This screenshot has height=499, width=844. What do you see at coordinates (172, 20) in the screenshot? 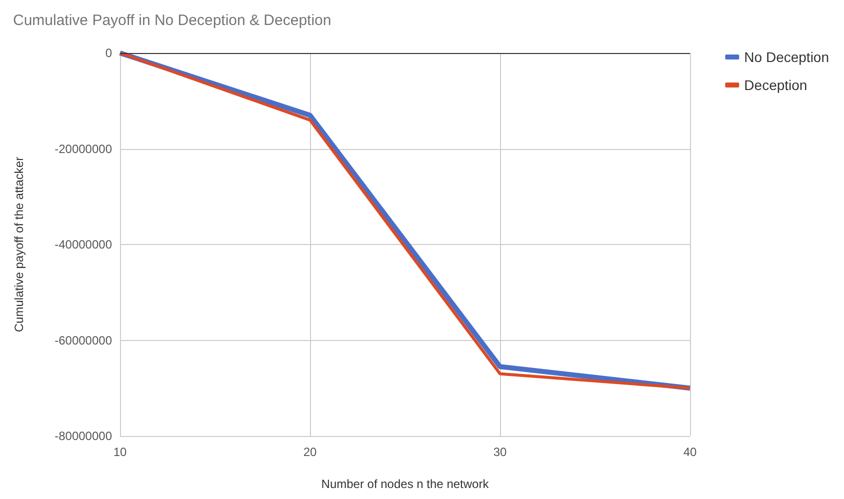
I see `chart-title: Cumulative Payoff in No Deception & Deception` at bounding box center [172, 20].